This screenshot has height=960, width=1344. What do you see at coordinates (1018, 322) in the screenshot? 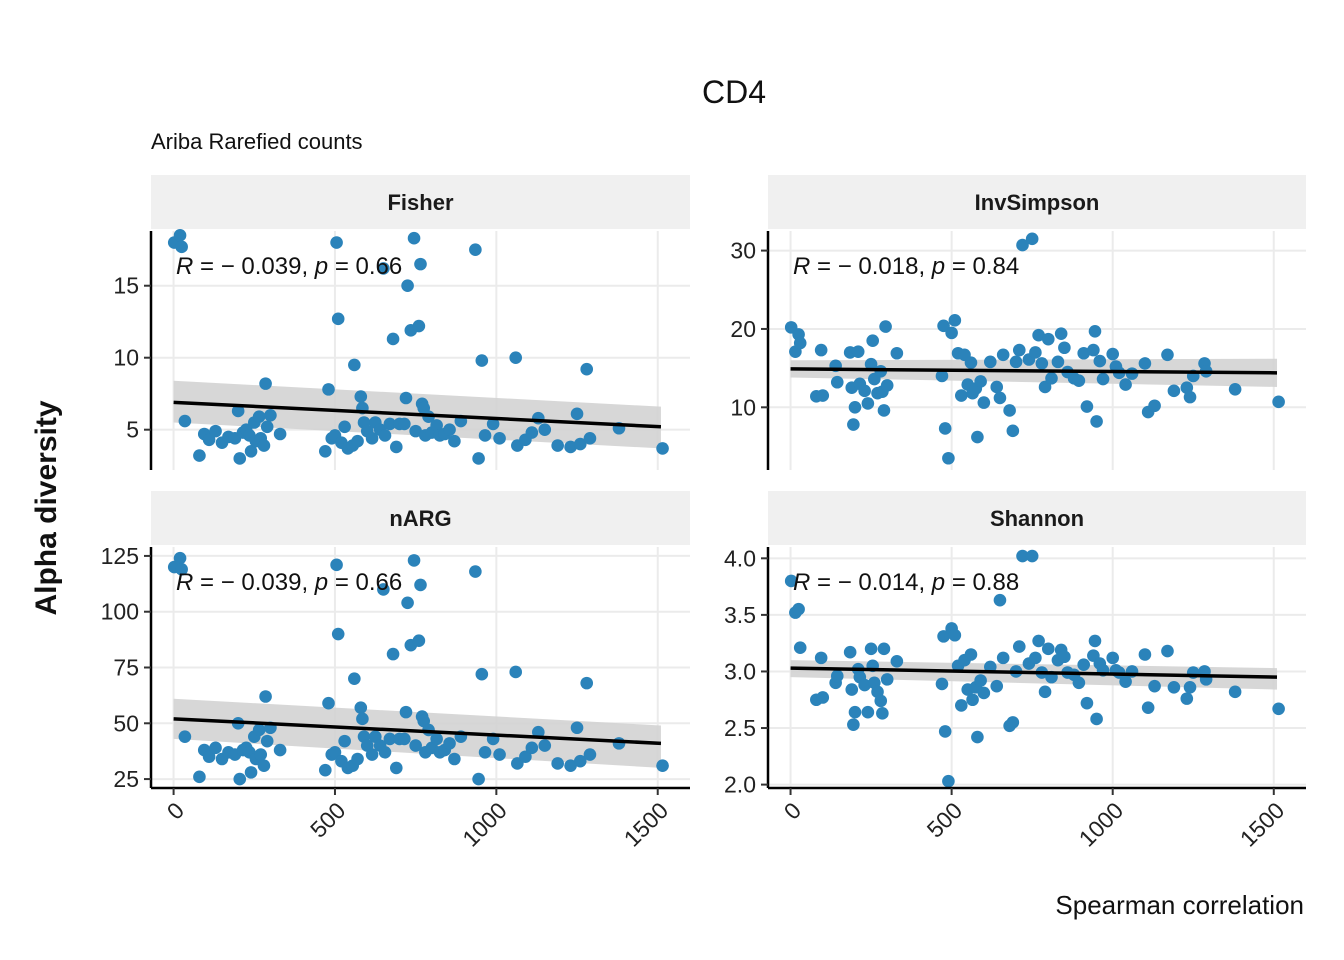
I see `facet-panel-invsimpson: InvSimpson R = − 0.018, p = 0.84 10 20 30` at bounding box center [1018, 322].